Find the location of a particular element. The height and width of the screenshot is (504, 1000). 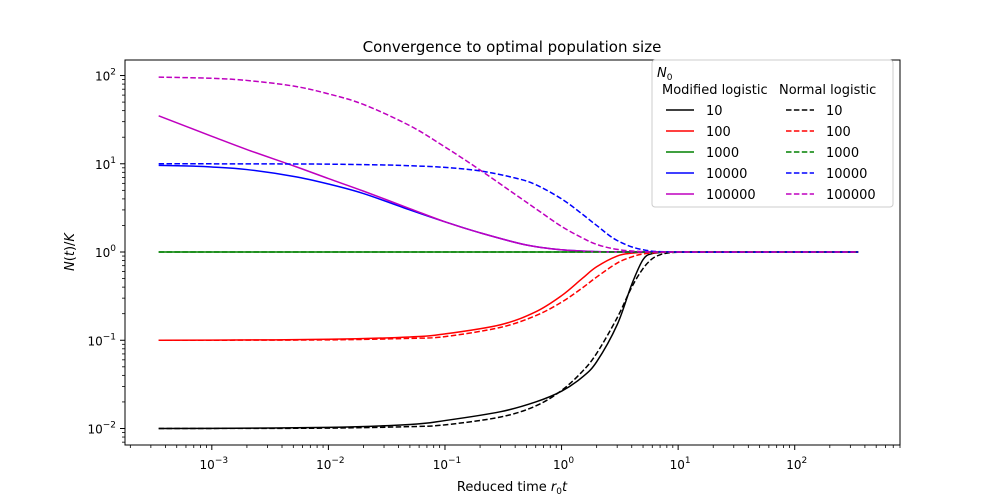

legend-box is located at coordinates (772, 133).